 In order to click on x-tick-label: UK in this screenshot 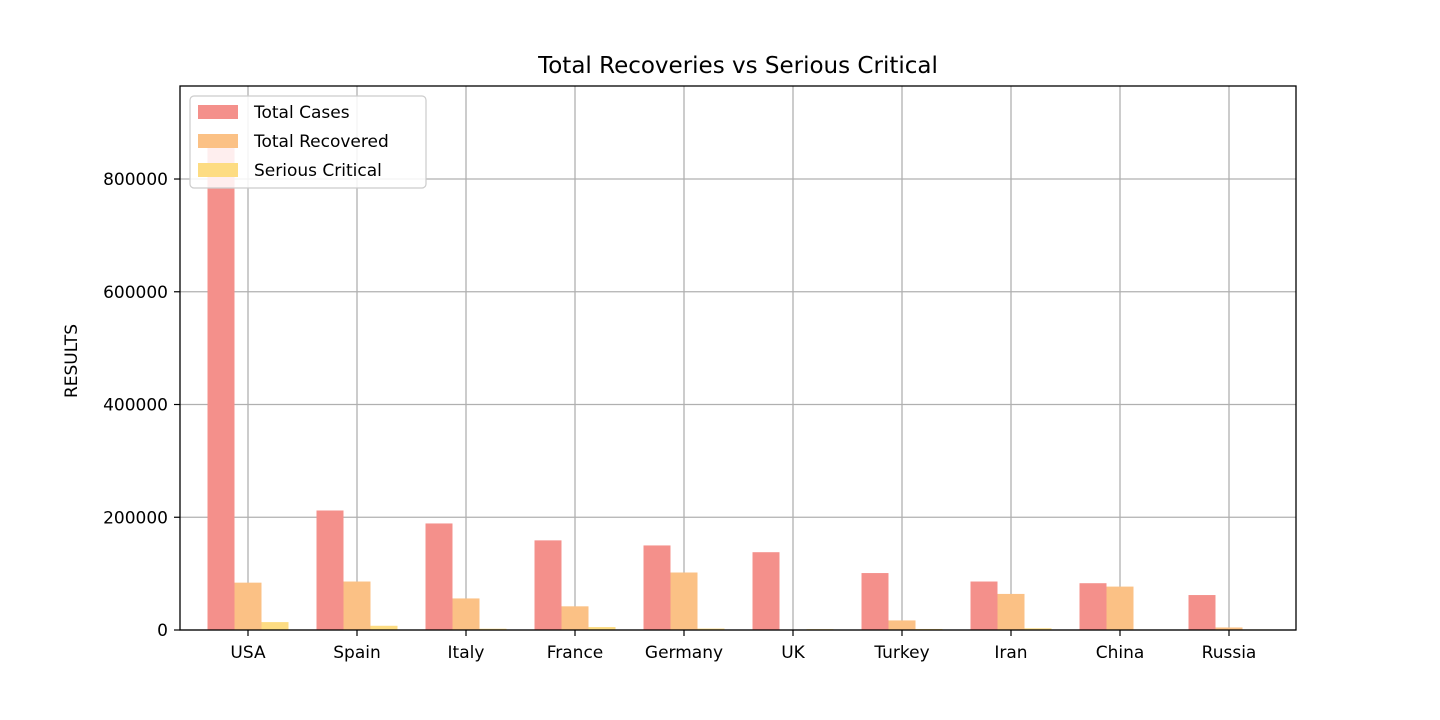, I will do `click(793, 653)`.